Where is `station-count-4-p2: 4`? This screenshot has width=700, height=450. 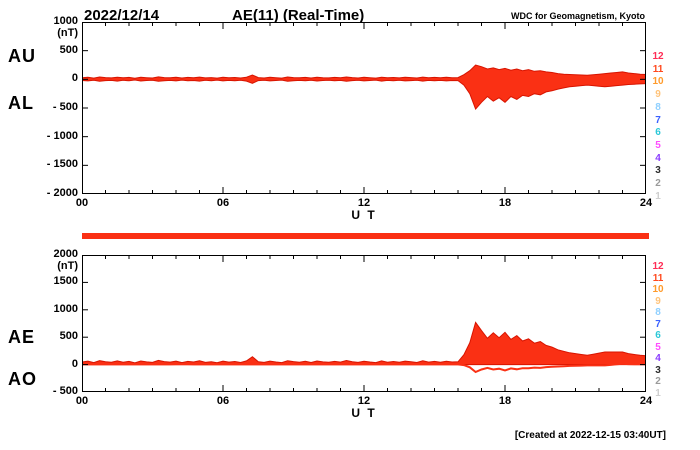
station-count-4-p2: 4 is located at coordinates (658, 358).